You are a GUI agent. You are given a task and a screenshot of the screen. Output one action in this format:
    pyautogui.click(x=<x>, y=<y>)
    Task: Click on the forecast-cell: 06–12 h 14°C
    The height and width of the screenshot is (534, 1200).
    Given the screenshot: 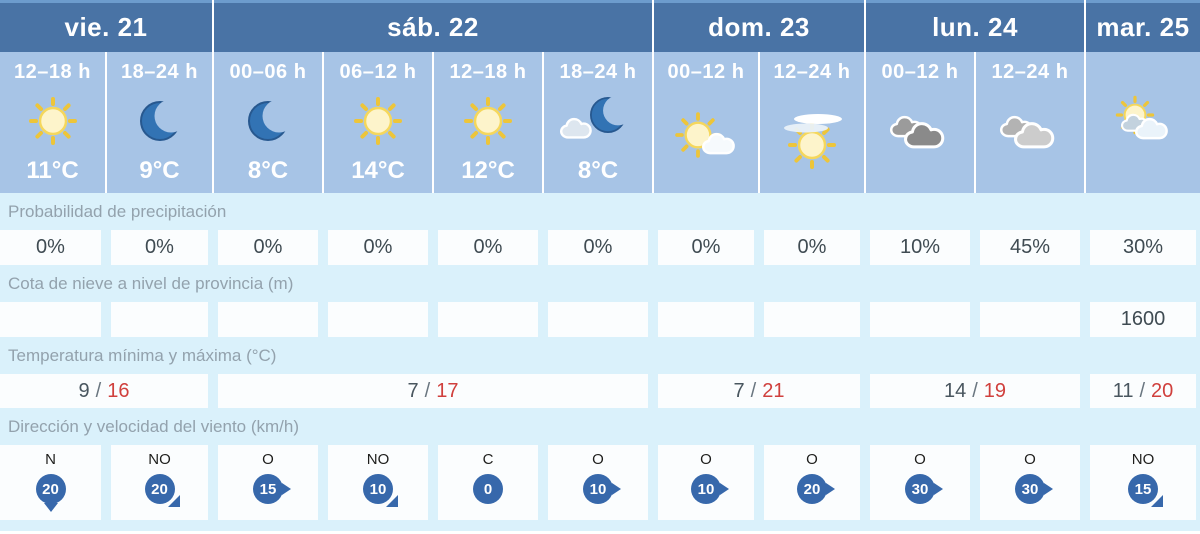 What is the action you would take?
    pyautogui.click(x=378, y=122)
    